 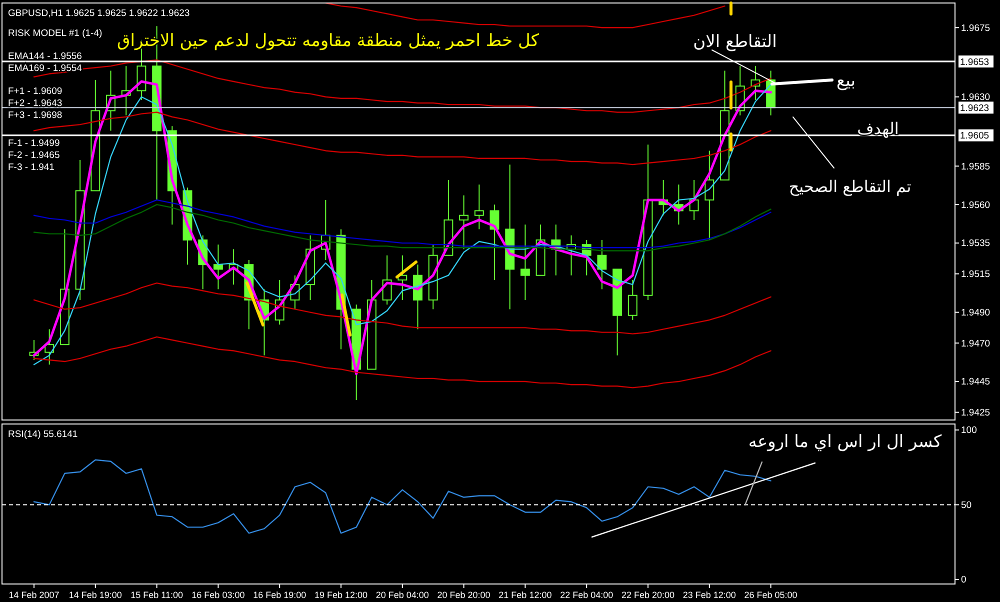 I want to click on x-tick-label: 16 Feb 03:00, so click(x=218, y=595).